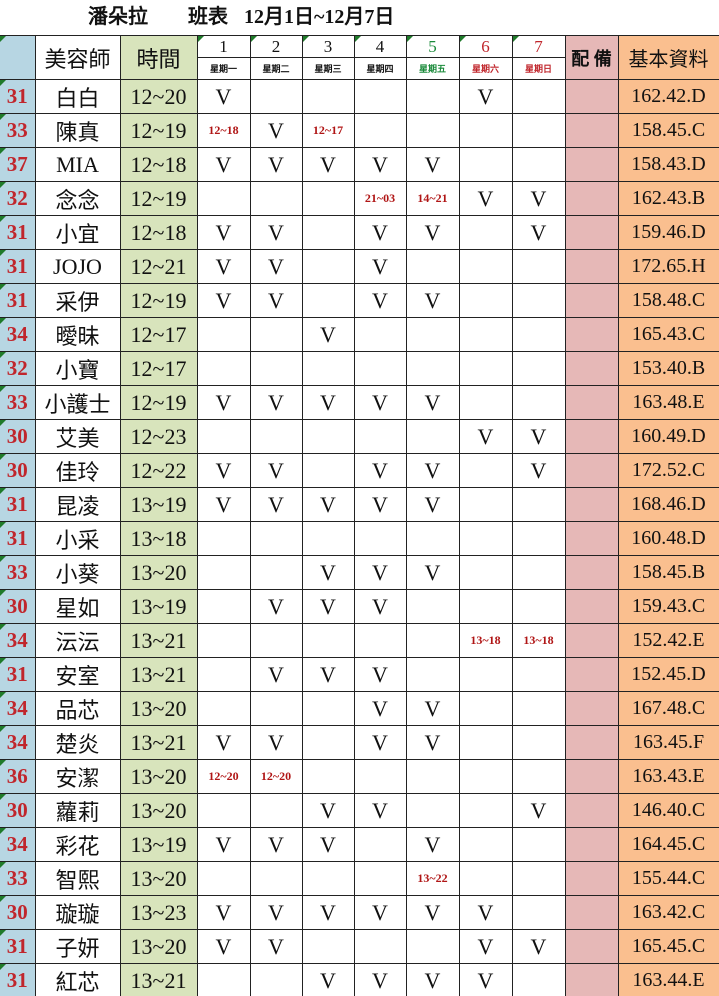 Image resolution: width=719 pixels, height=996 pixels. What do you see at coordinates (77, 198) in the screenshot?
I see `stylist-name: 念念` at bounding box center [77, 198].